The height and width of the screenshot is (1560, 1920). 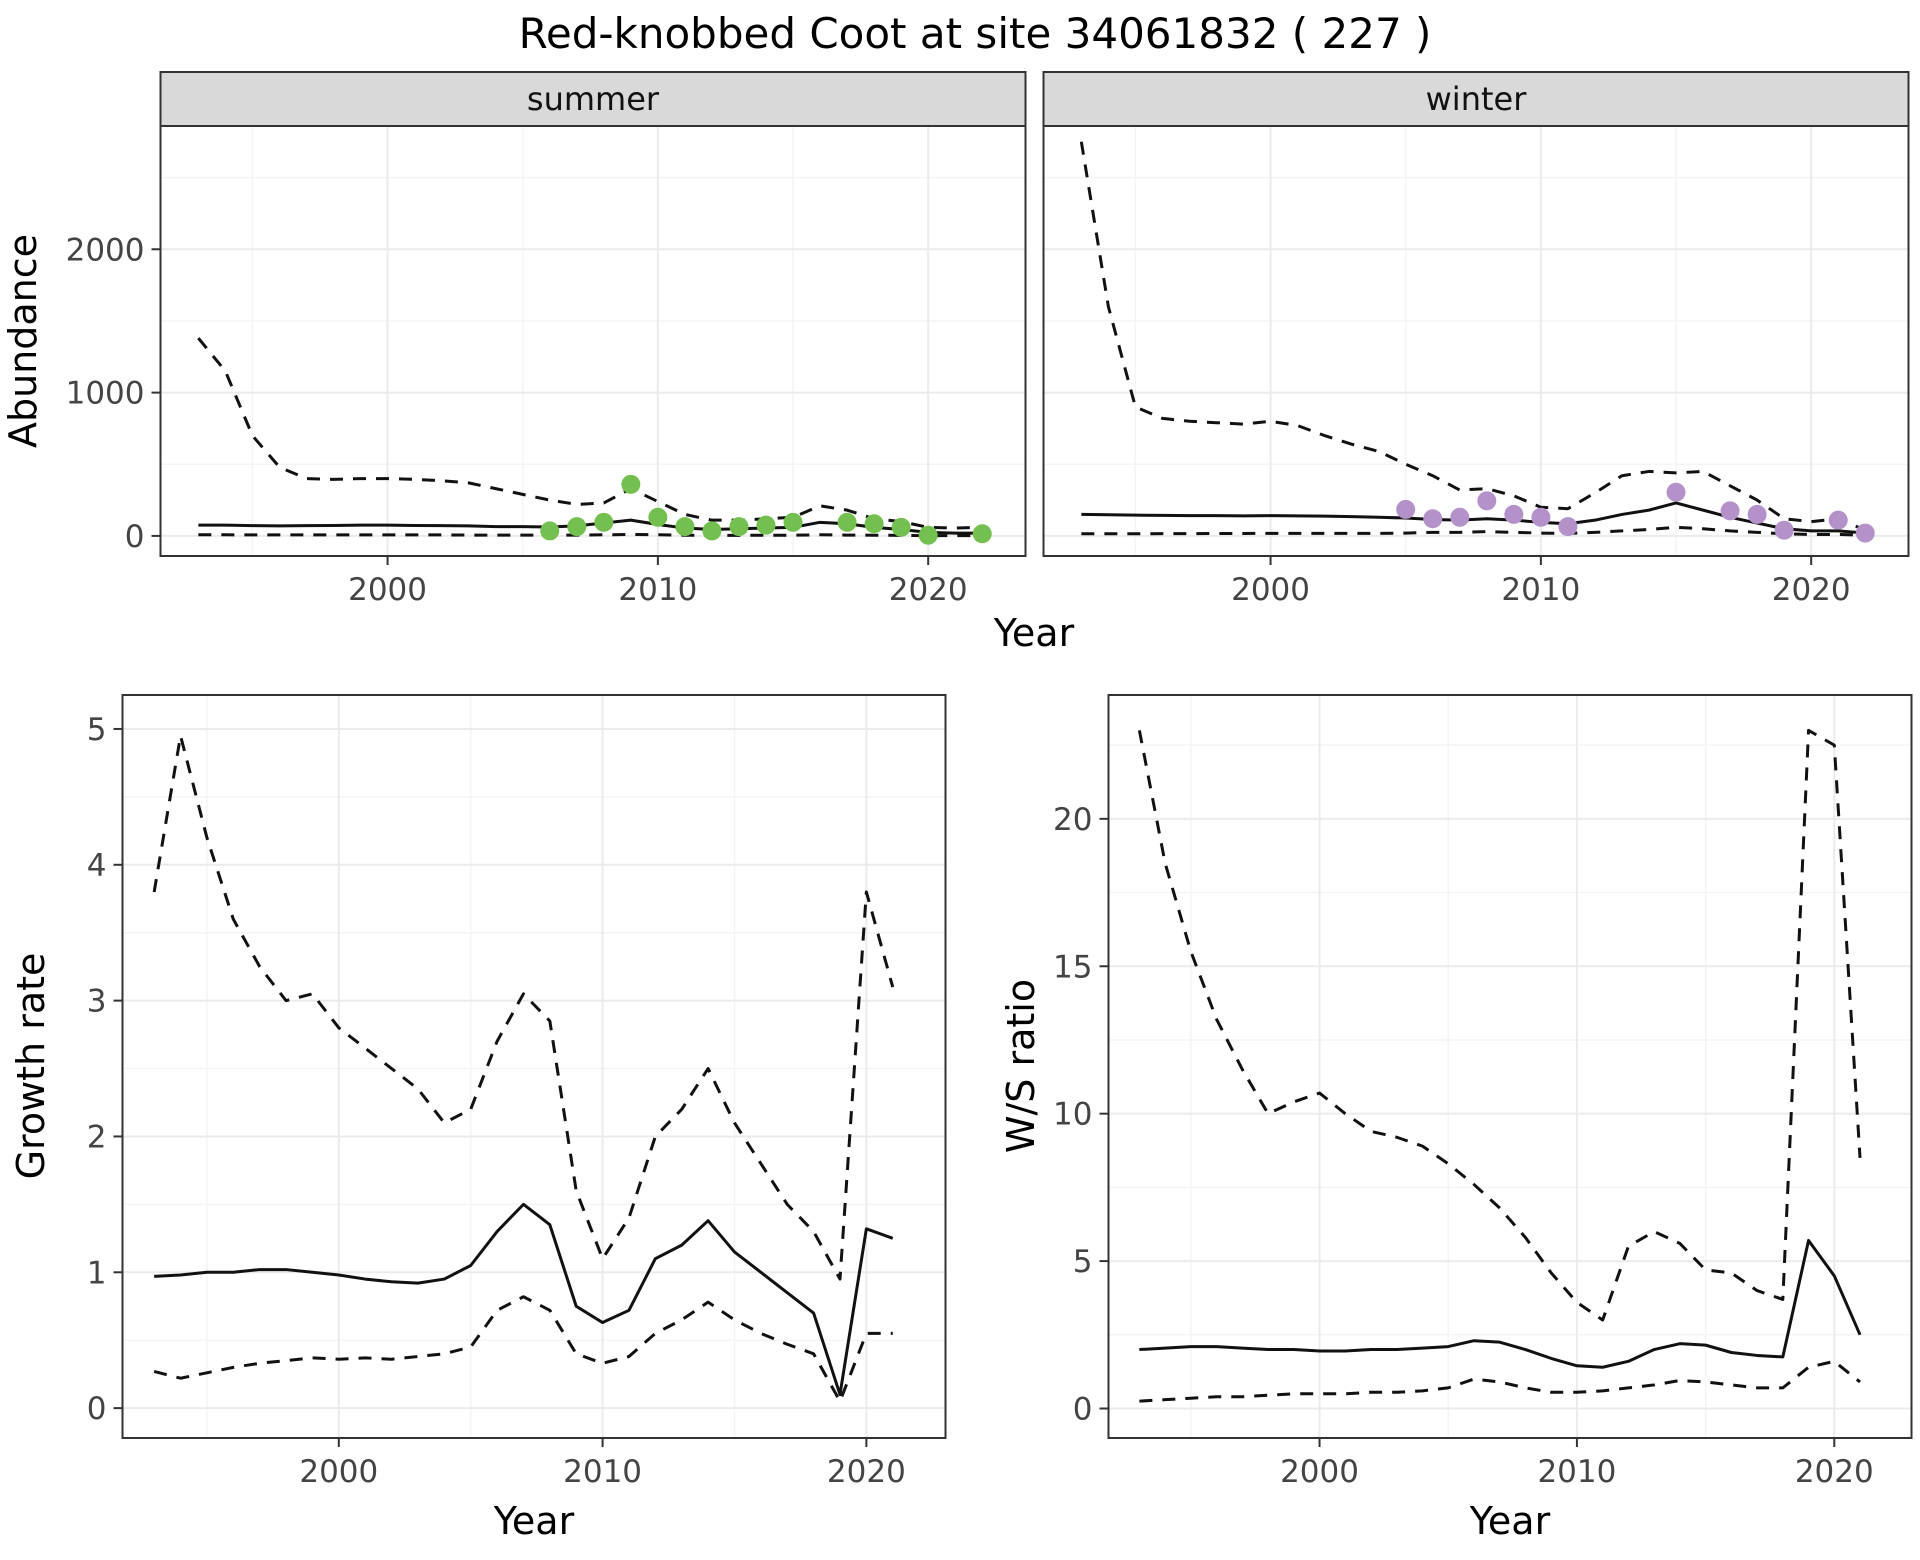 I want to click on growth-y-tick-label: 2, so click(x=97, y=1137).